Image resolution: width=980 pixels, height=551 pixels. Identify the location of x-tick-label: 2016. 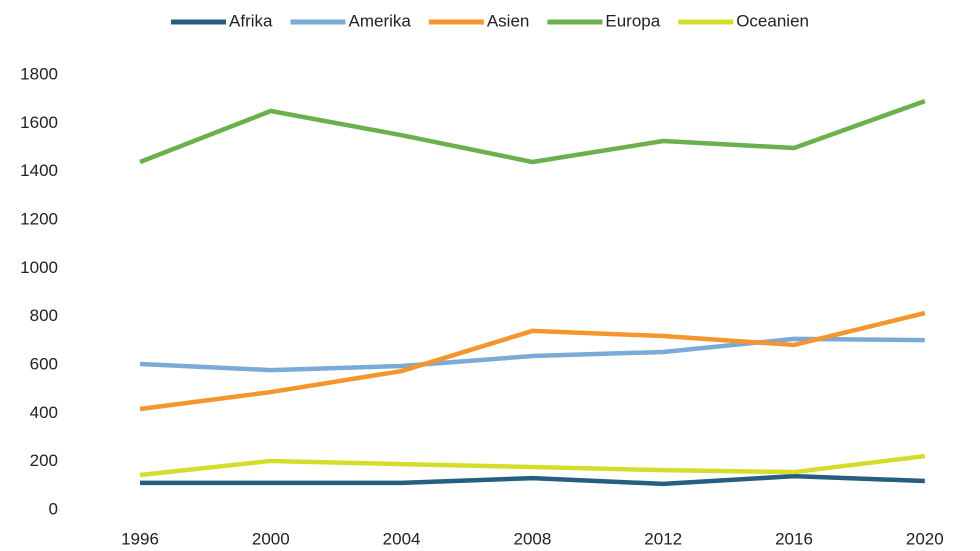
(794, 538).